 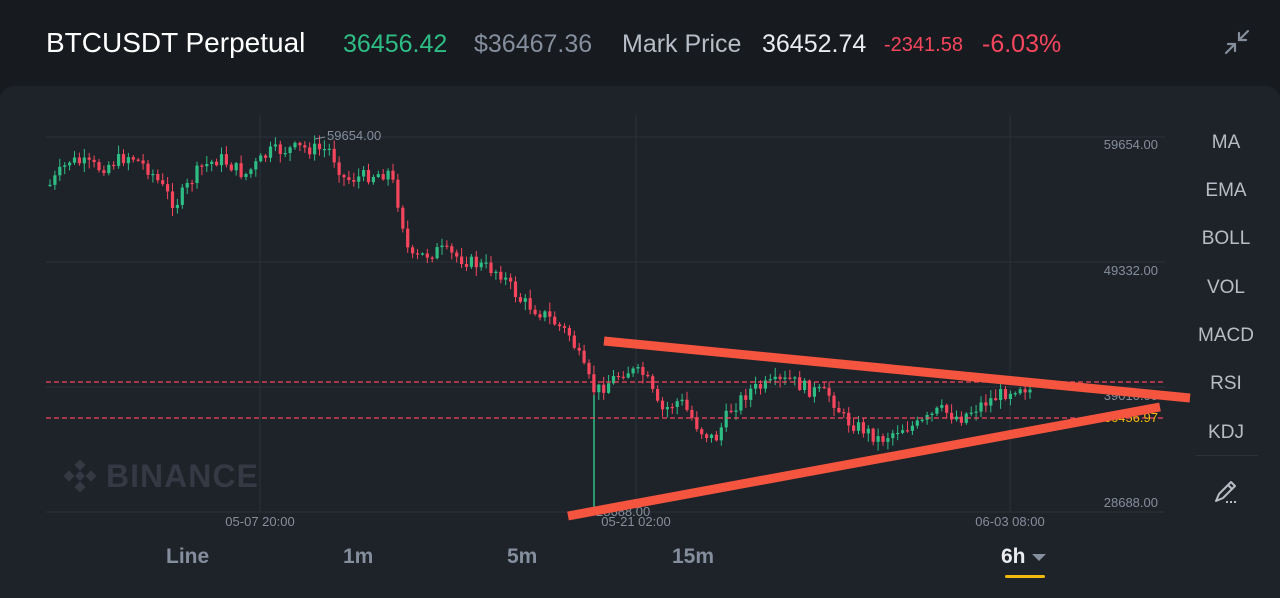 What do you see at coordinates (176, 42) in the screenshot?
I see `symbol-title: BTCUSDT Perpetual` at bounding box center [176, 42].